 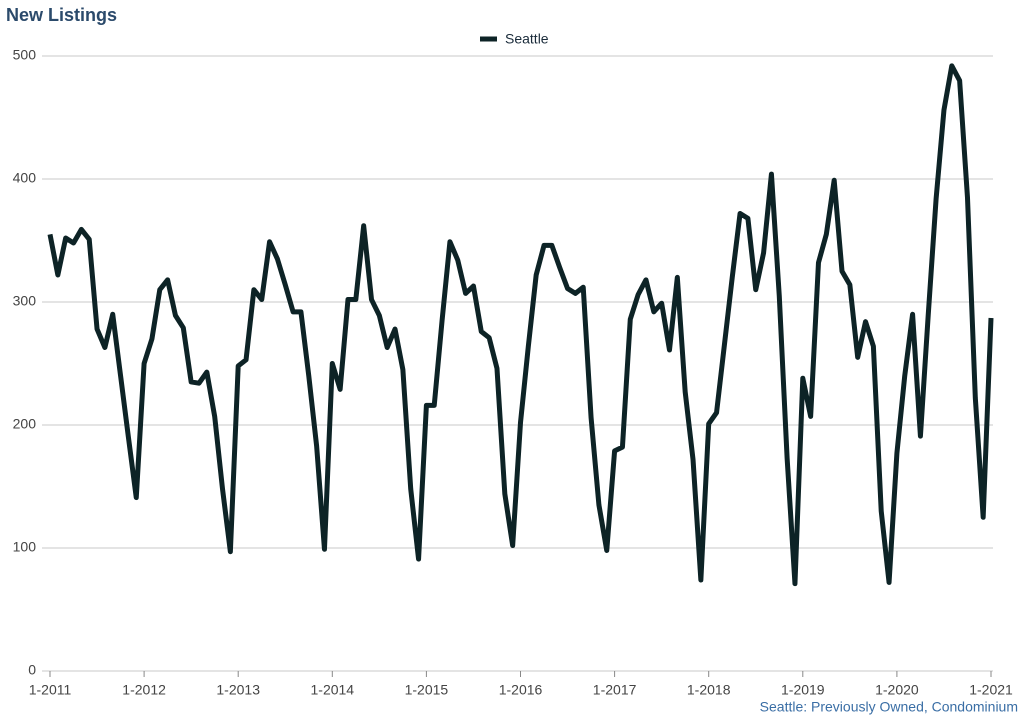 What do you see at coordinates (61, 15) in the screenshot?
I see `chart-title: New Listings` at bounding box center [61, 15].